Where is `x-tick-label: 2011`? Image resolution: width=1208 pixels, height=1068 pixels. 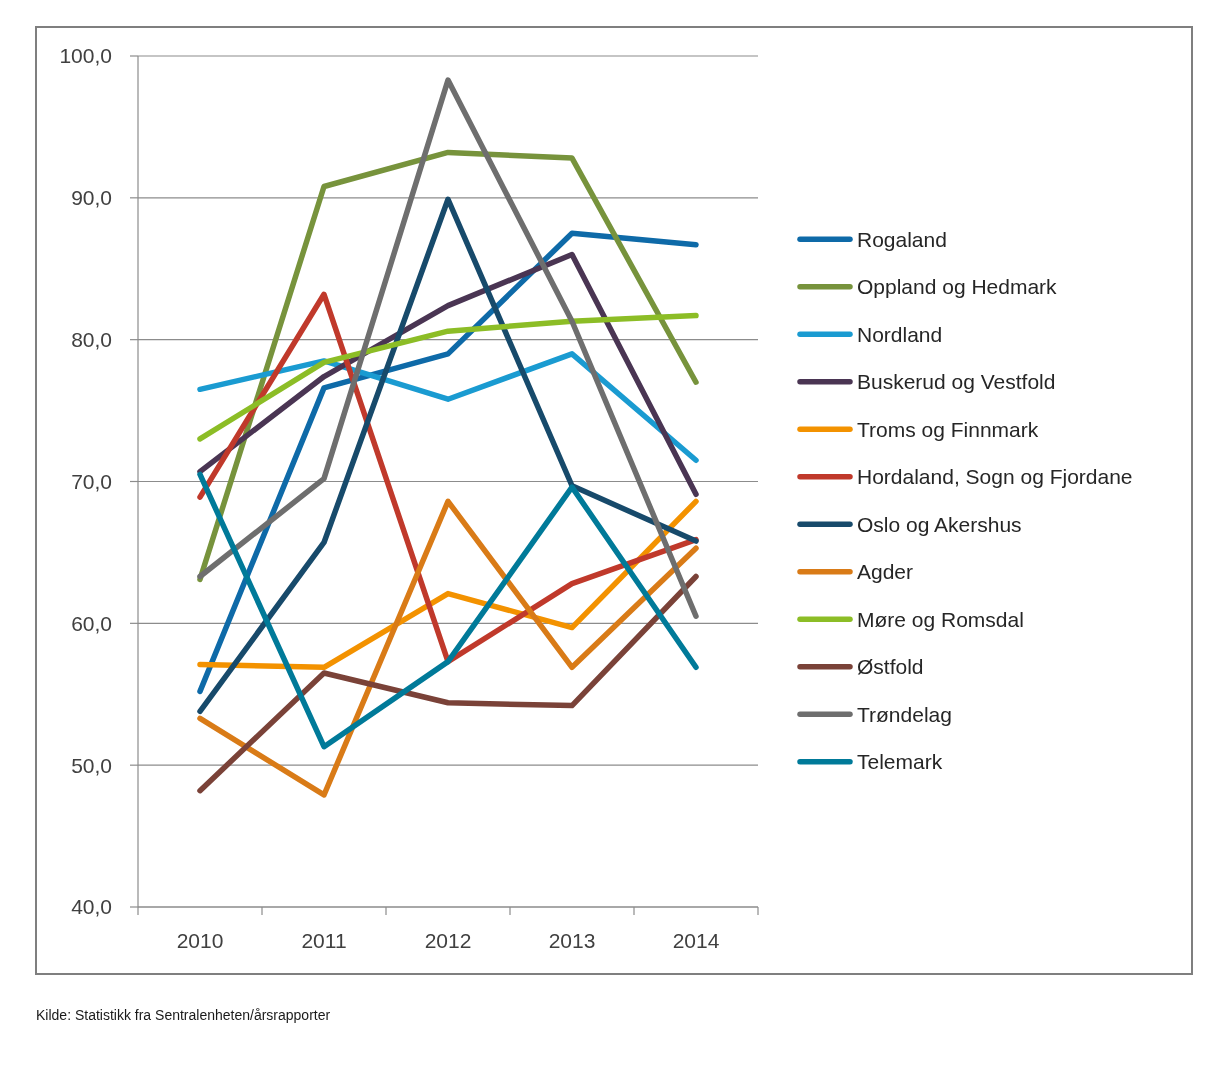
x-tick-label: 2011 is located at coordinates (324, 941).